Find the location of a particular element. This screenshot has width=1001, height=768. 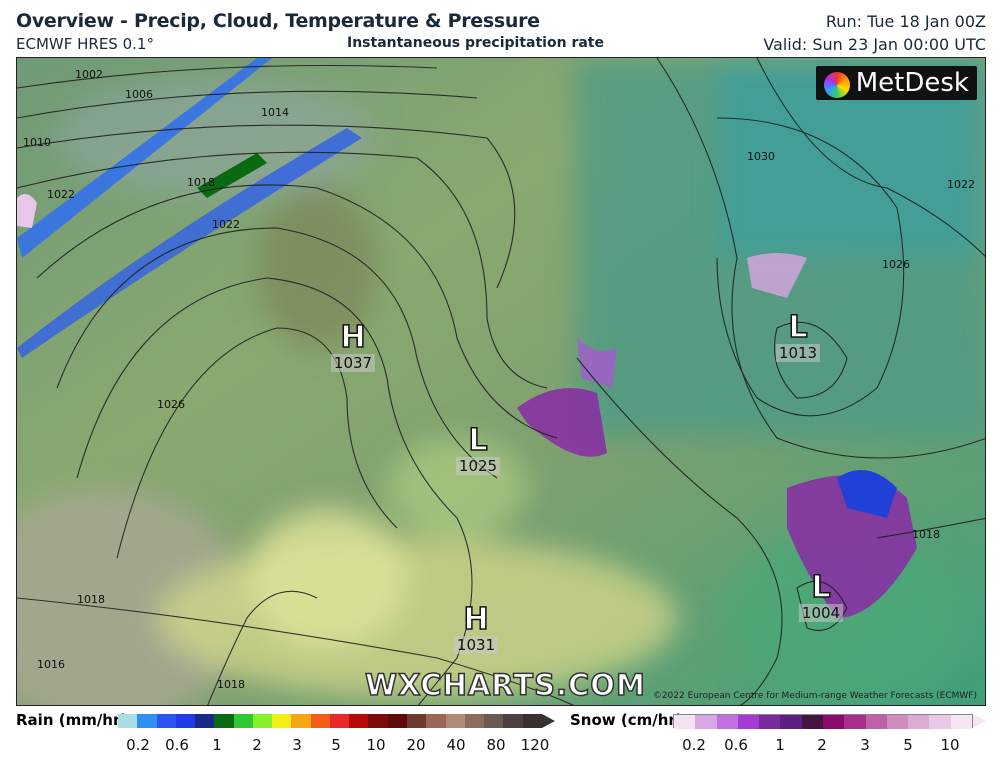

centre-value: 1025 is located at coordinates (478, 466).